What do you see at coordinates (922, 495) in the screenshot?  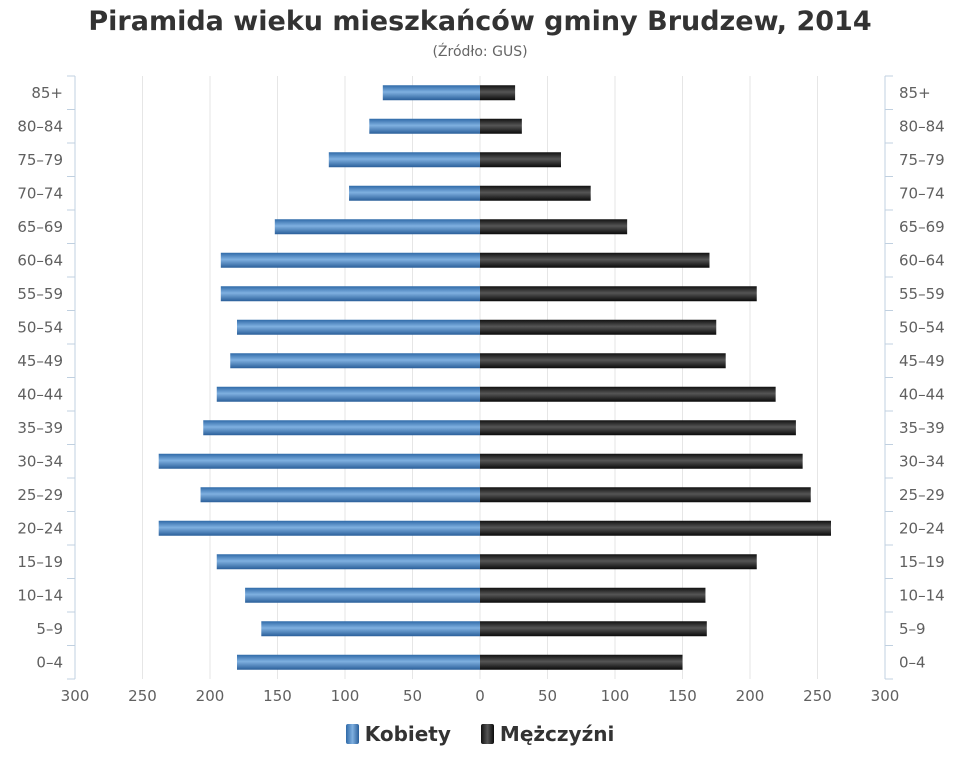 I see `y-tick-label-right: 25–29` at bounding box center [922, 495].